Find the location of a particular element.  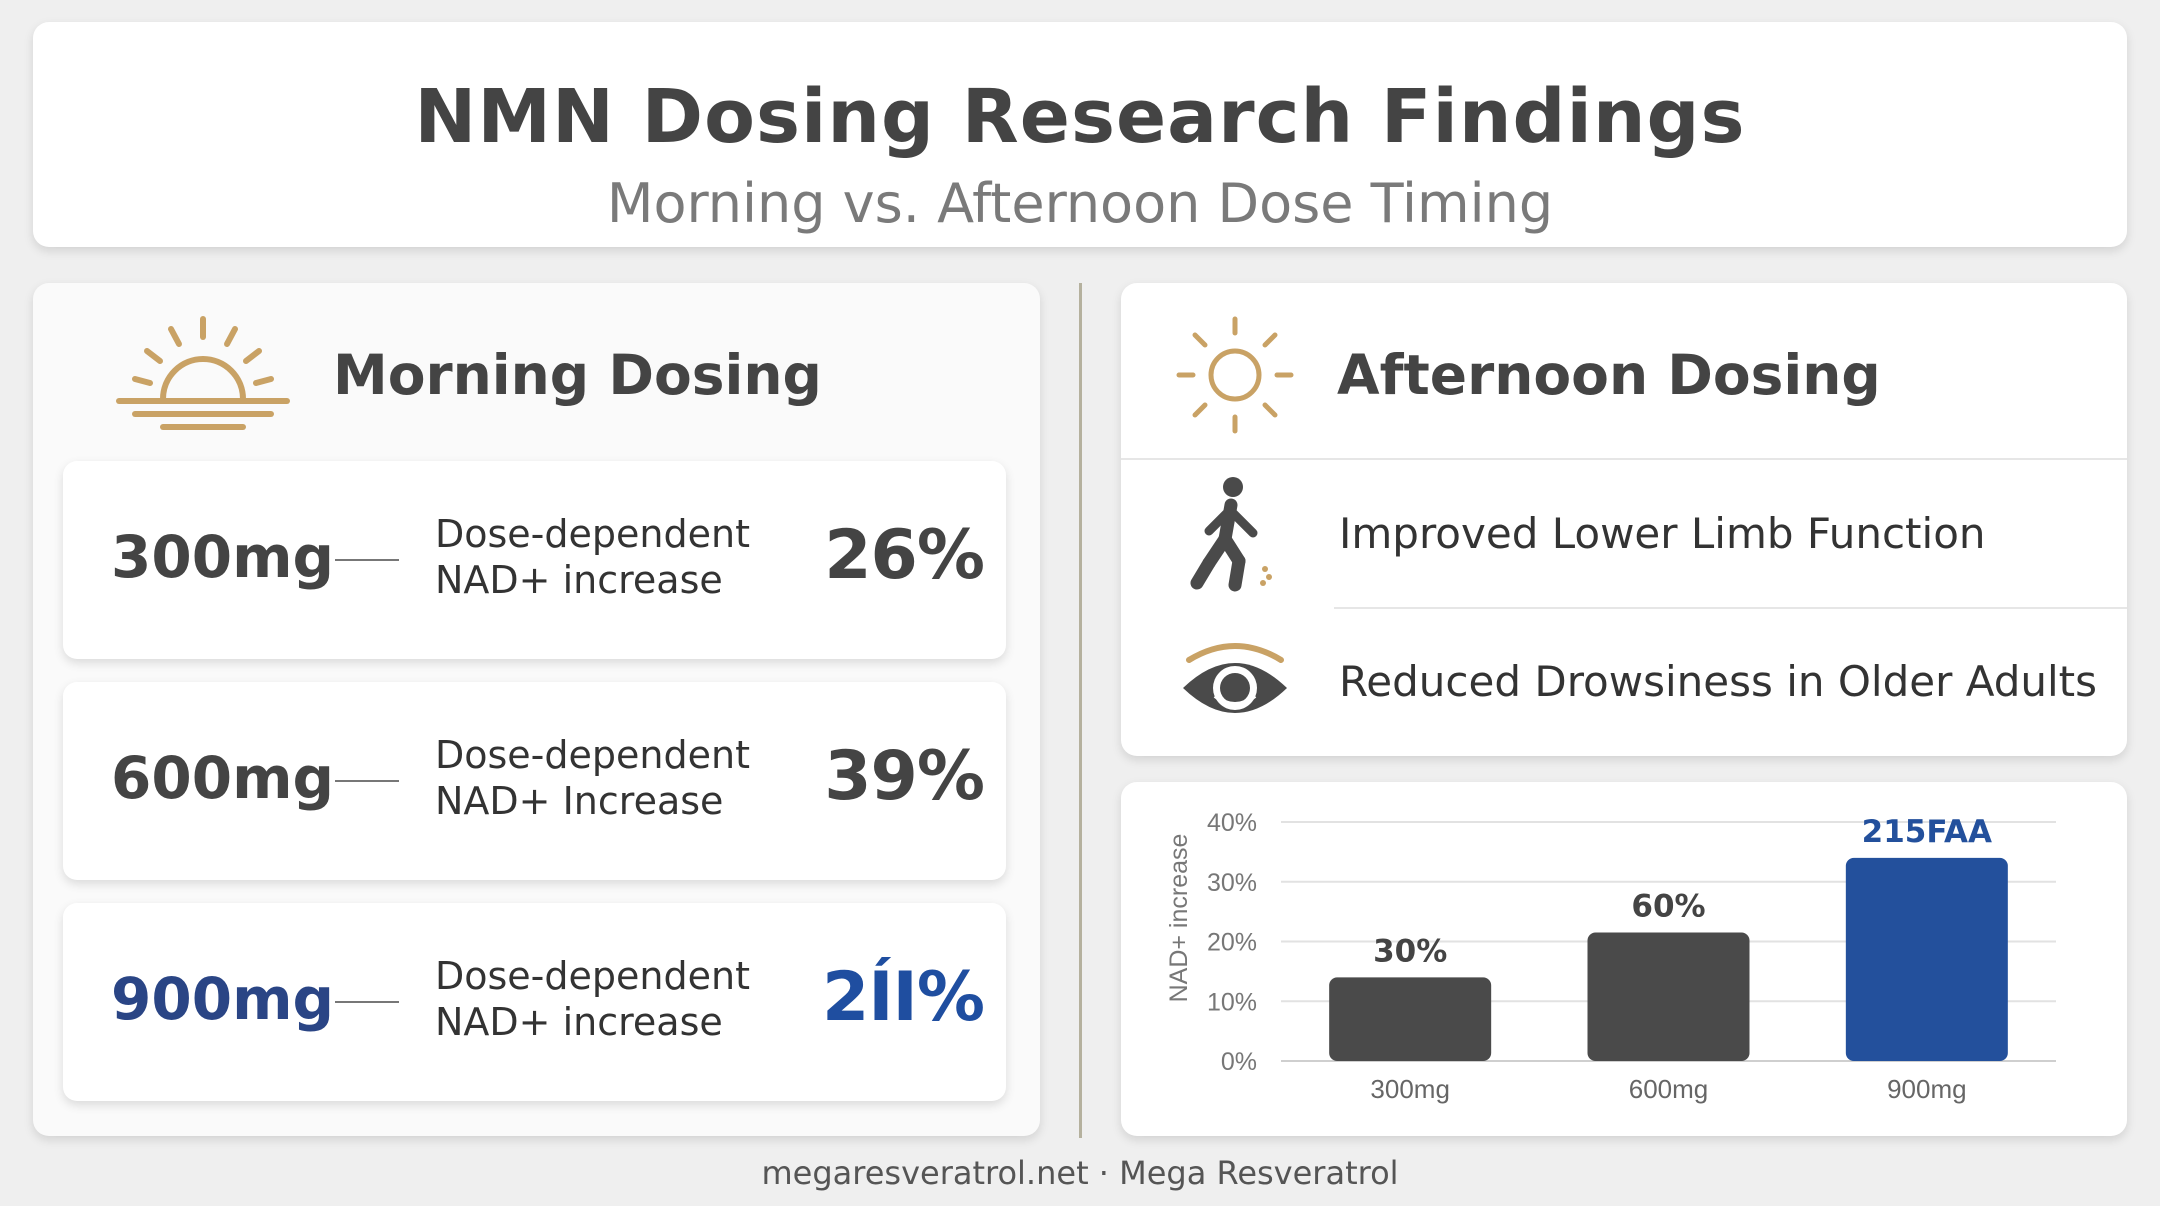

y-tick-label: 0% is located at coordinates (1239, 1062).